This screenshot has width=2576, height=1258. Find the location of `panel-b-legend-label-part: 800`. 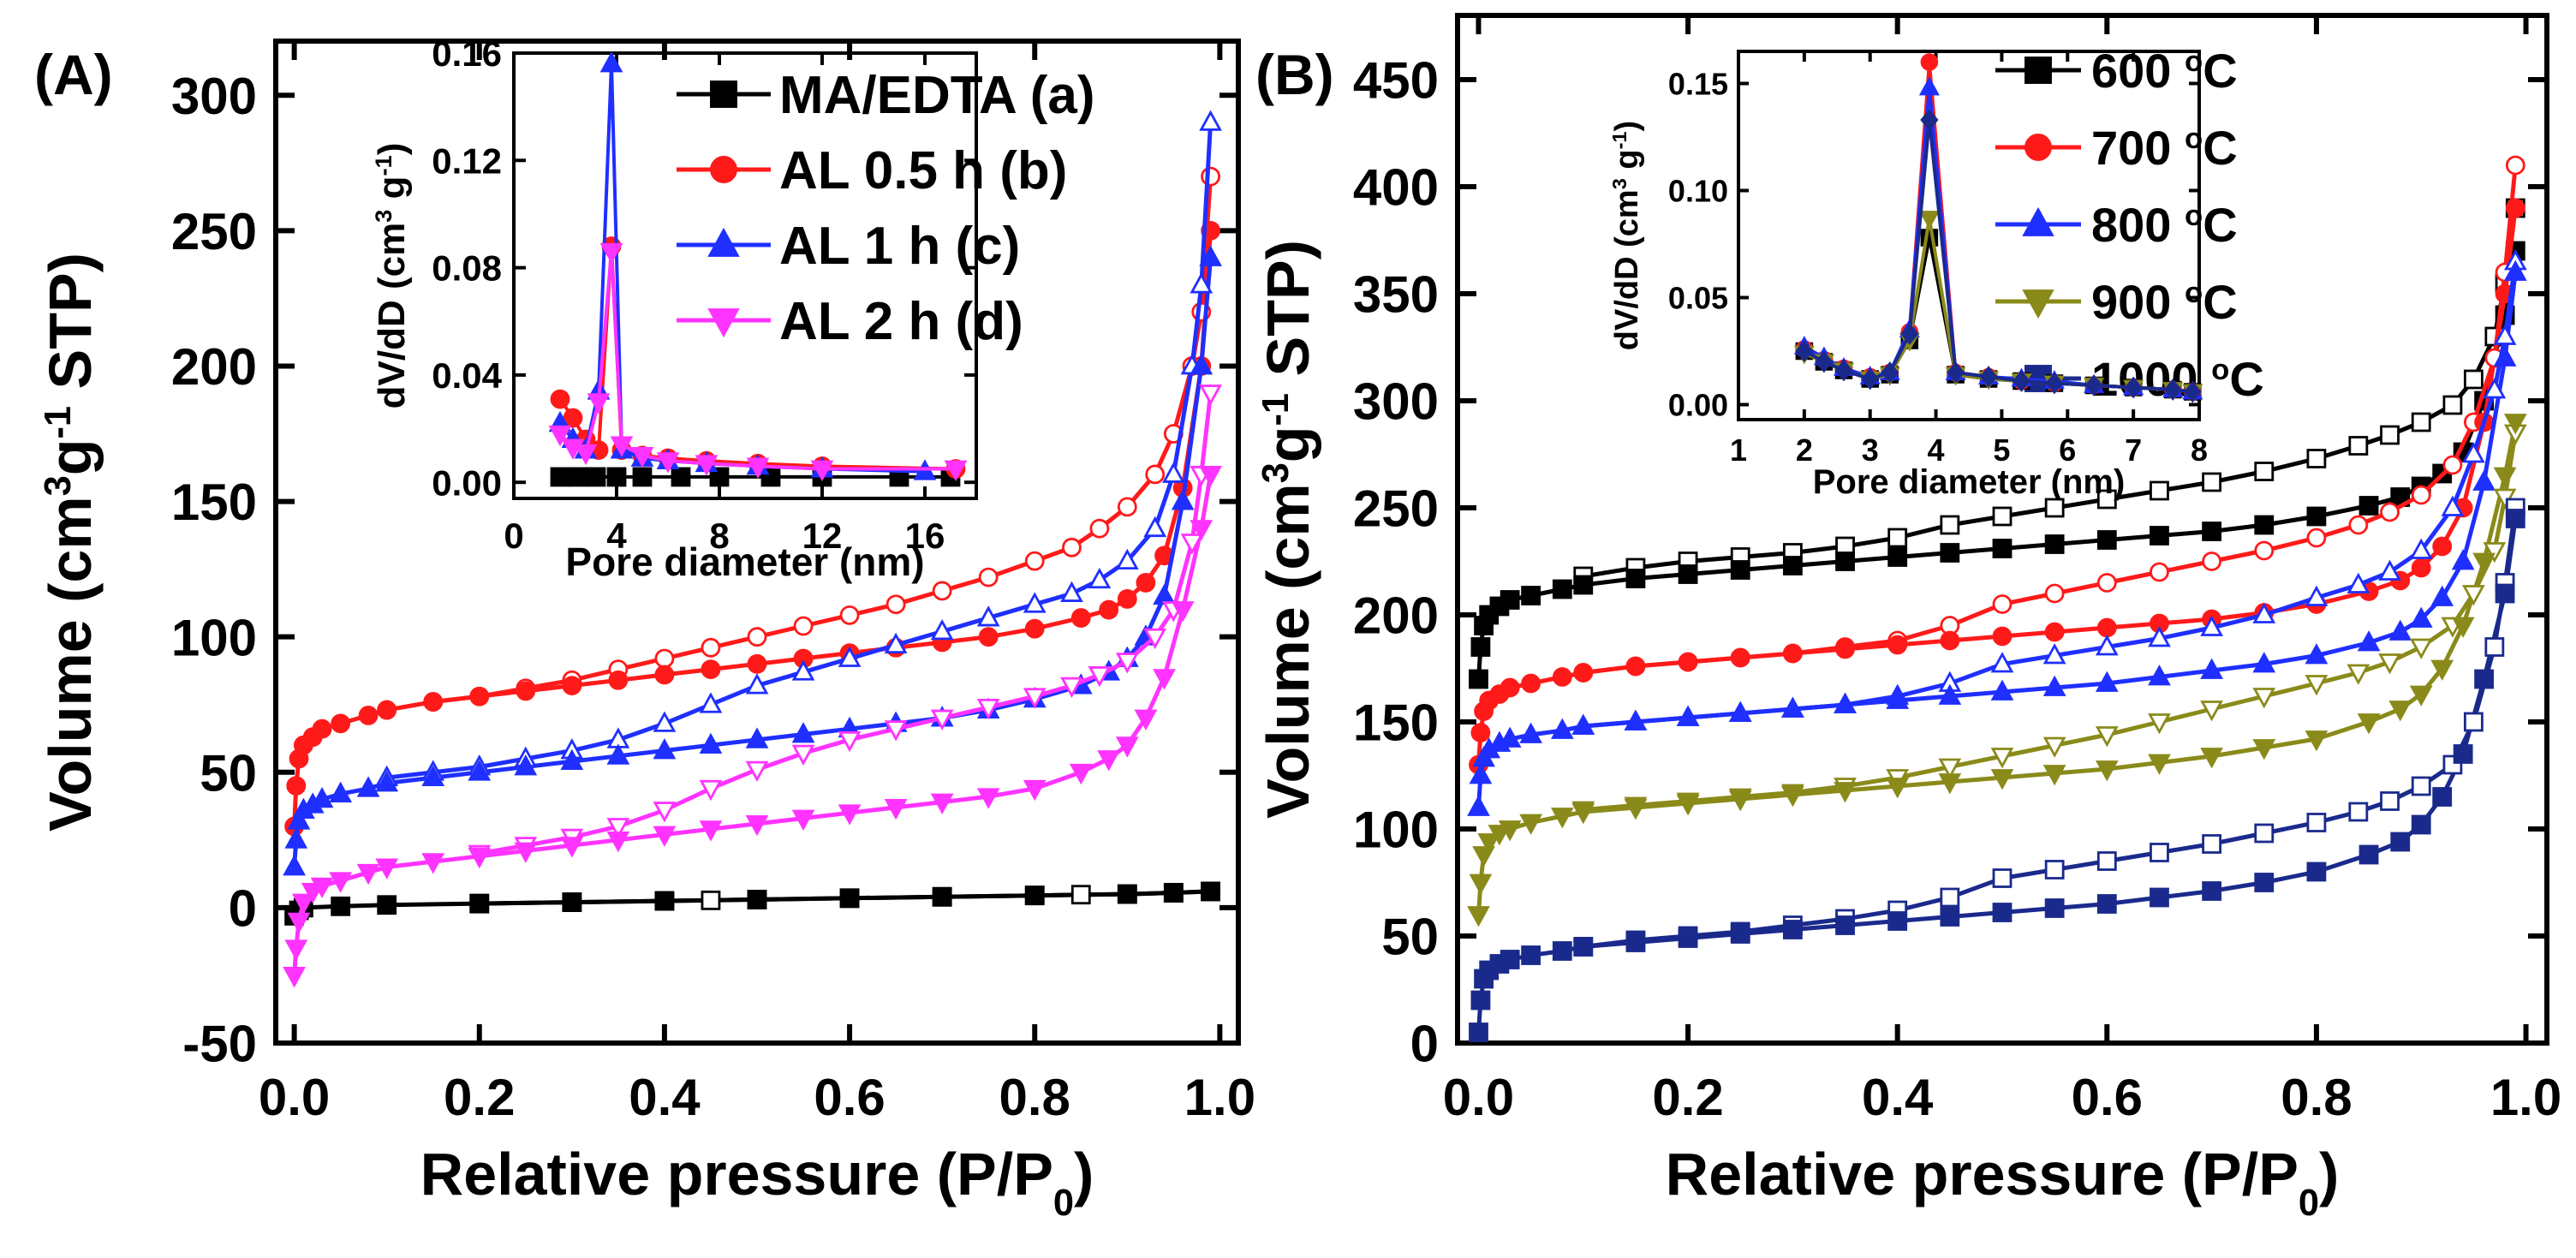

panel-b-legend-label-part: 800 is located at coordinates (2138, 225).